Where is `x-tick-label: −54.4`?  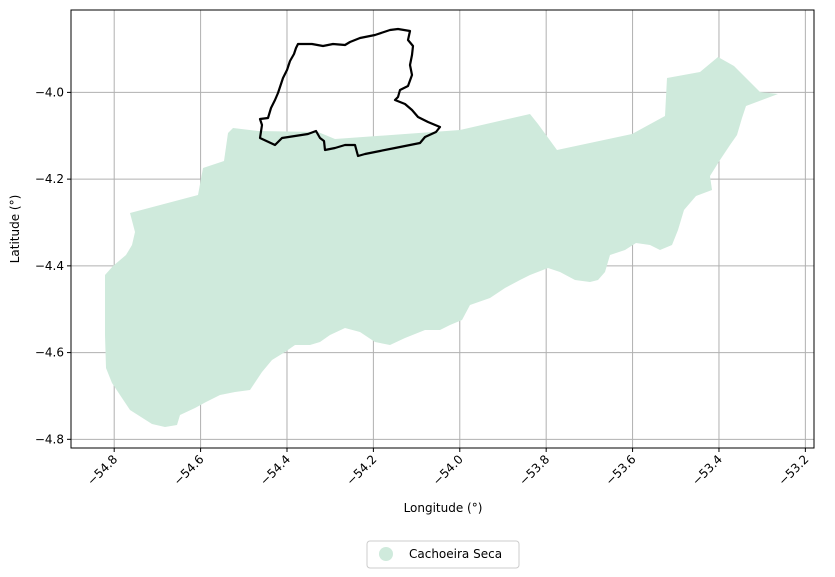 x-tick-label: −54.4 is located at coordinates (275, 470).